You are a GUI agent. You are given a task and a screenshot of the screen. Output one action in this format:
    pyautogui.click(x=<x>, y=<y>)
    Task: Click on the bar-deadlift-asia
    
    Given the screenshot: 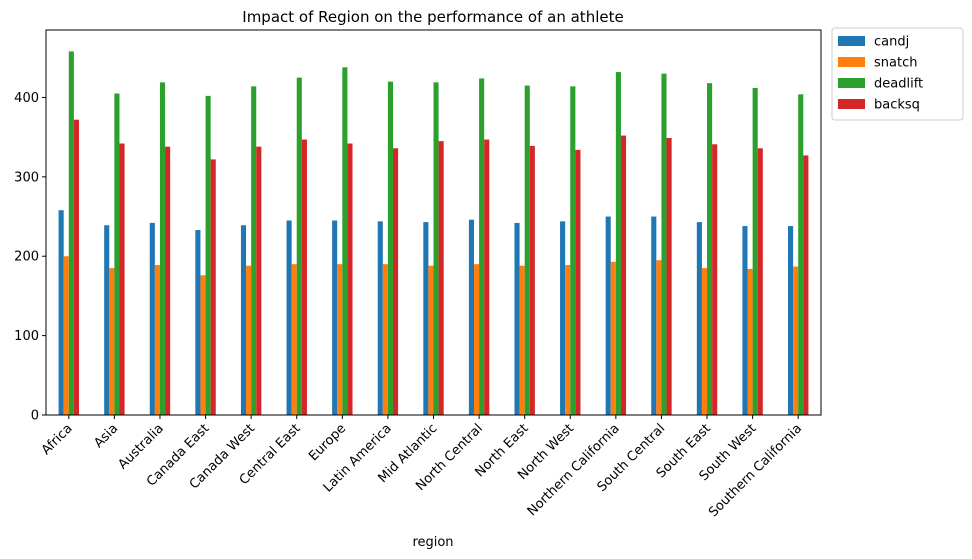 What is the action you would take?
    pyautogui.click(x=117, y=254)
    